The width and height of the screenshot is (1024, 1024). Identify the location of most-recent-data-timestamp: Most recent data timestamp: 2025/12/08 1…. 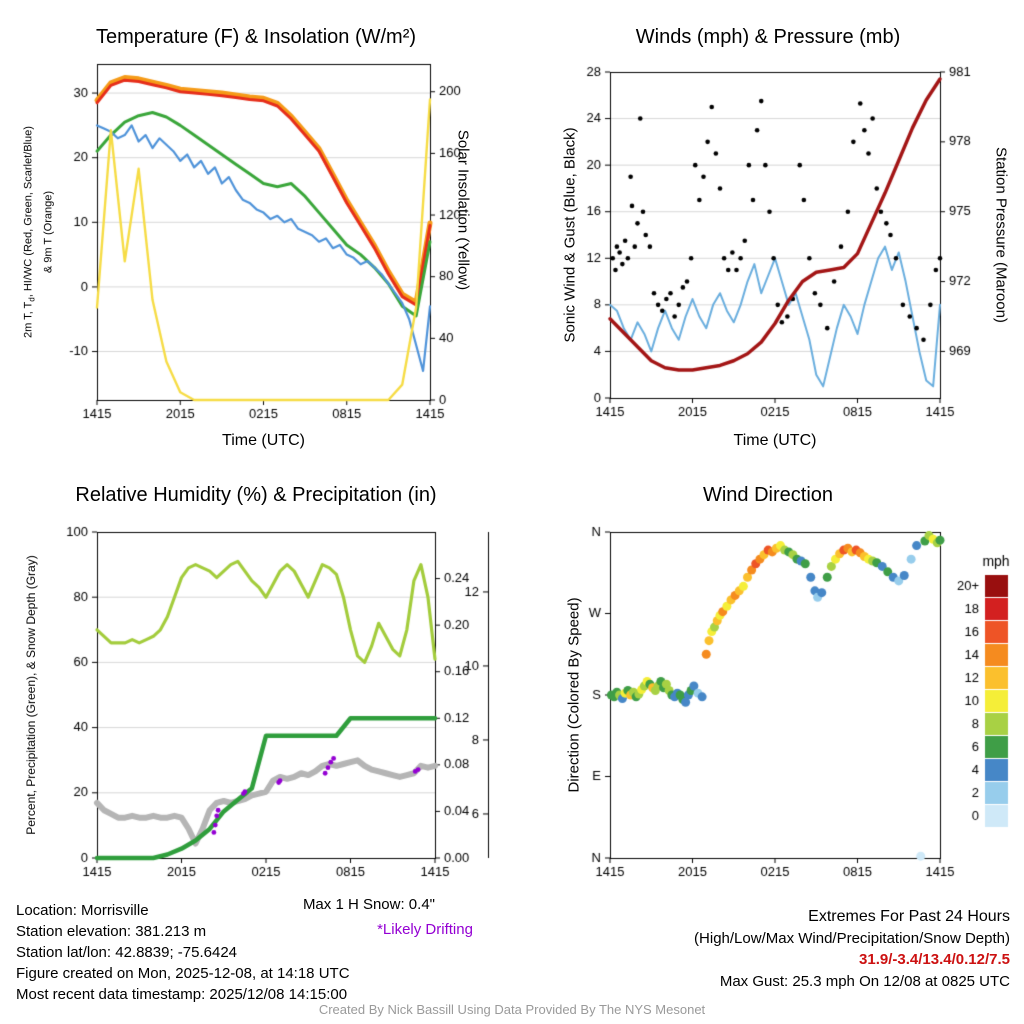
(182, 994).